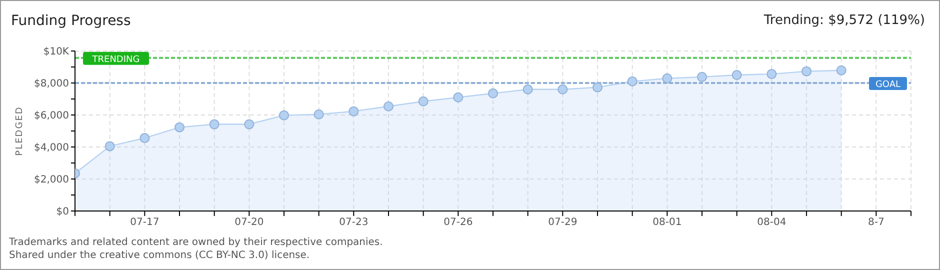 This screenshot has width=940, height=270. What do you see at coordinates (56, 52) in the screenshot?
I see `y-tick-label: $10K` at bounding box center [56, 52].